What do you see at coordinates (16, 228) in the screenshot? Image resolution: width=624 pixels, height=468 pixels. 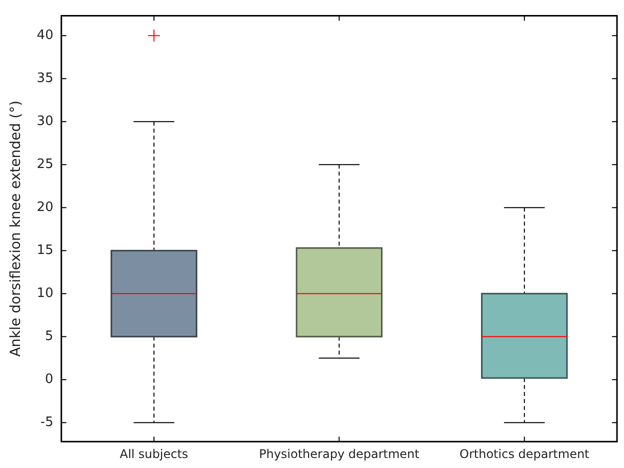 I see `y-axis-title: Ankle dorsiflexion knee extended (°)` at bounding box center [16, 228].